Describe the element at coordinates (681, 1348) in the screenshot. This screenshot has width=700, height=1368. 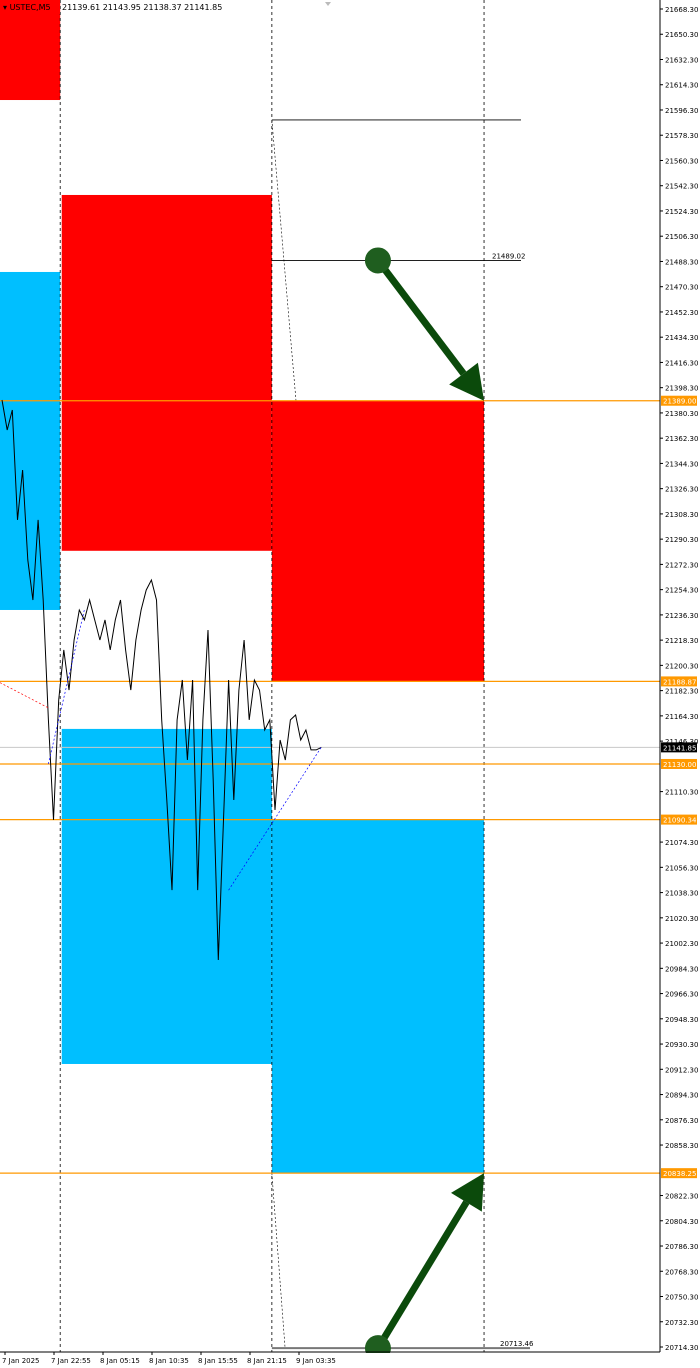
I see `y-tick-label: 20714.30` at that location.